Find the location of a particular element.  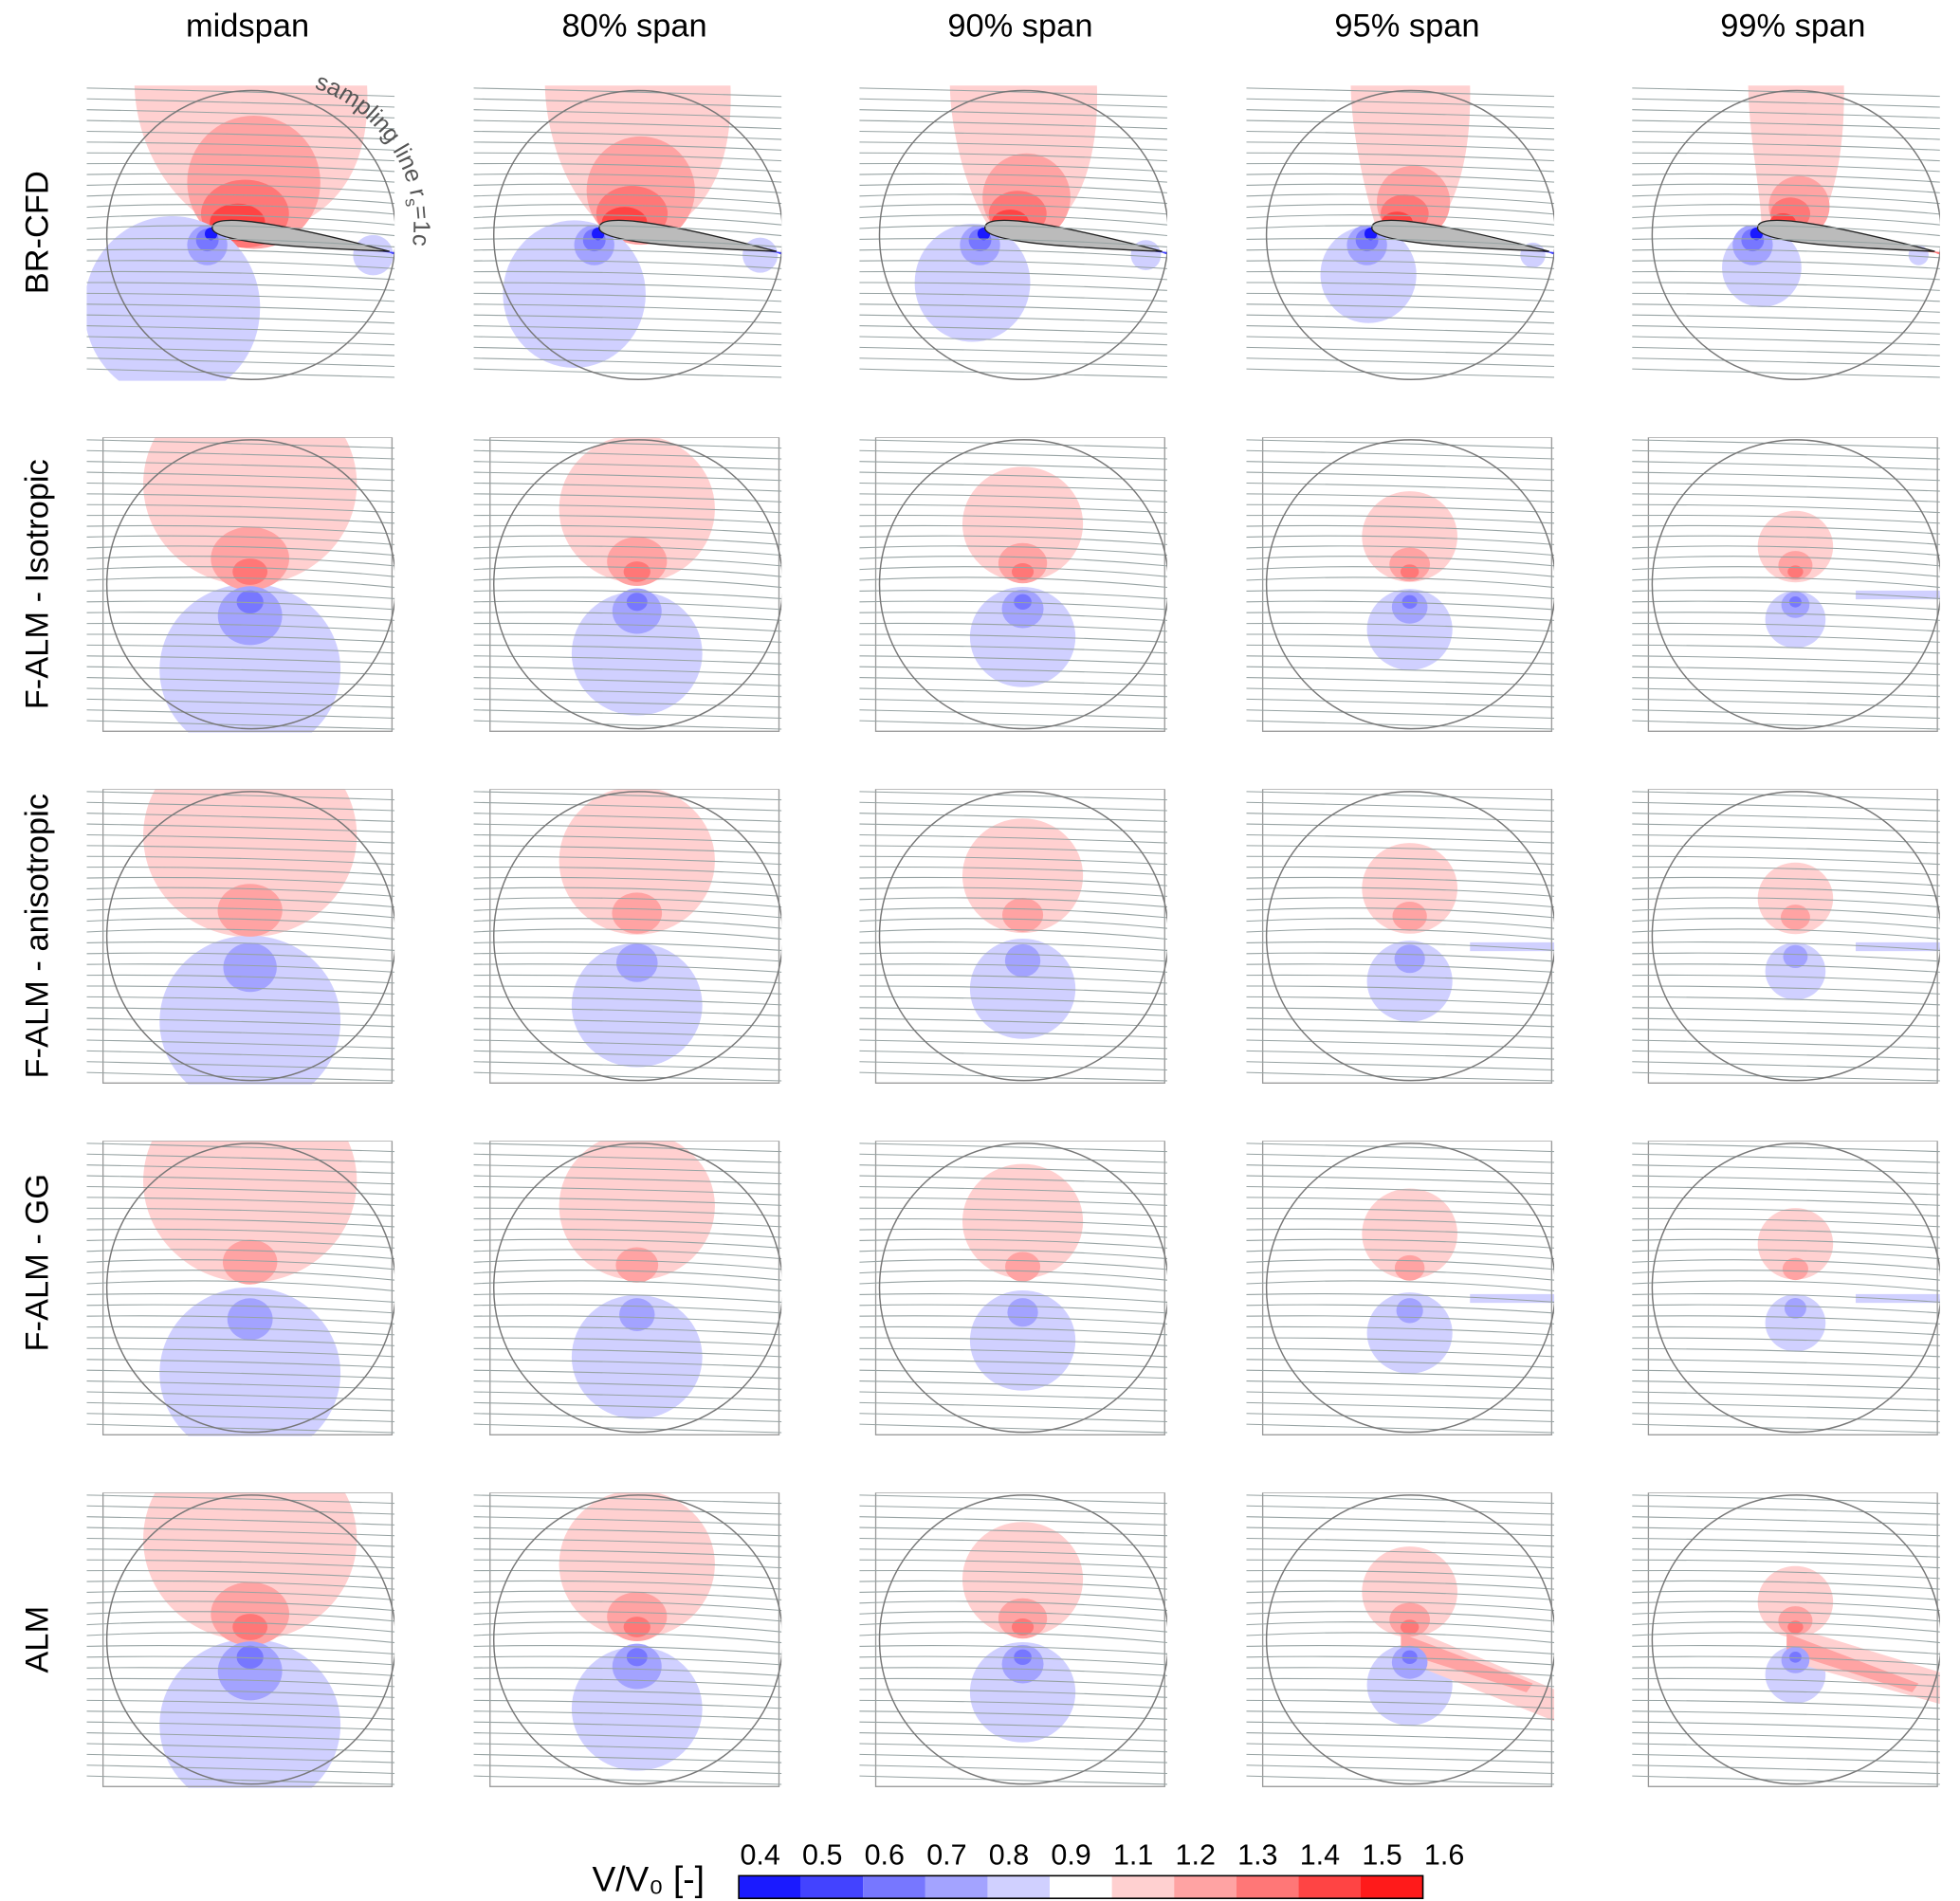

row-label: ALM is located at coordinates (37, 1639).